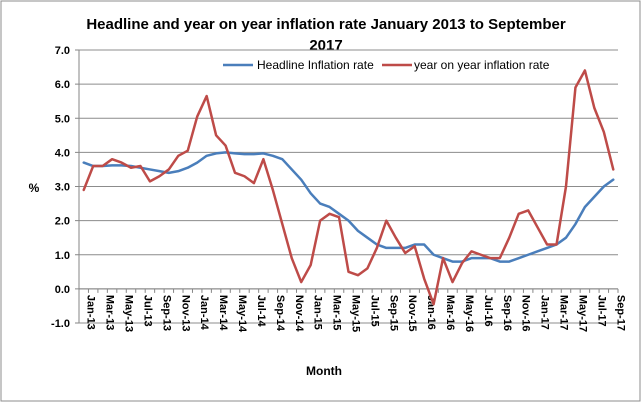 Image resolution: width=641 pixels, height=402 pixels. Describe the element at coordinates (261, 311) in the screenshot. I see `x-tick-label: Jul-14` at that location.